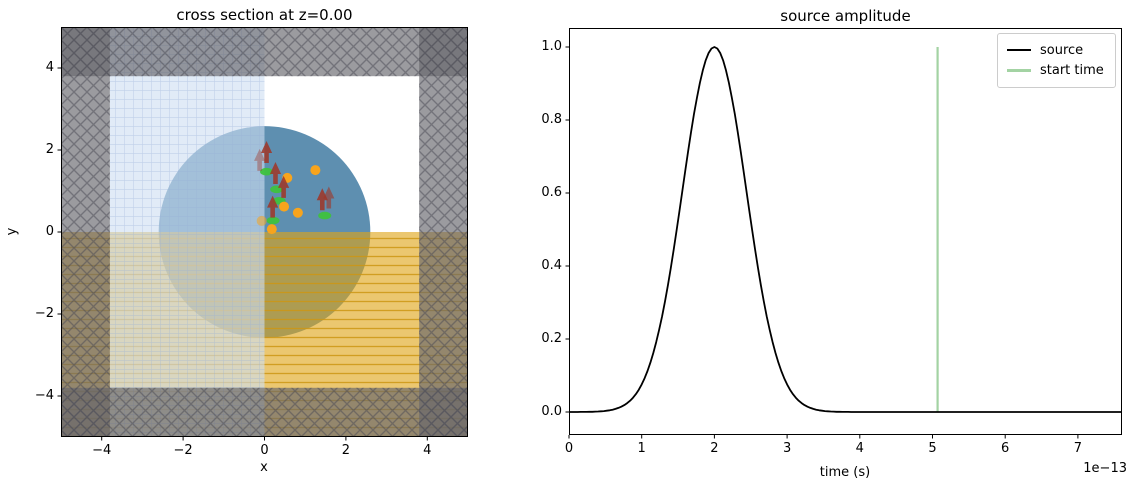 The width and height of the screenshot is (1134, 490). Describe the element at coordinates (551, 338) in the screenshot. I see `amplitude-tick-label: 0.2` at that location.